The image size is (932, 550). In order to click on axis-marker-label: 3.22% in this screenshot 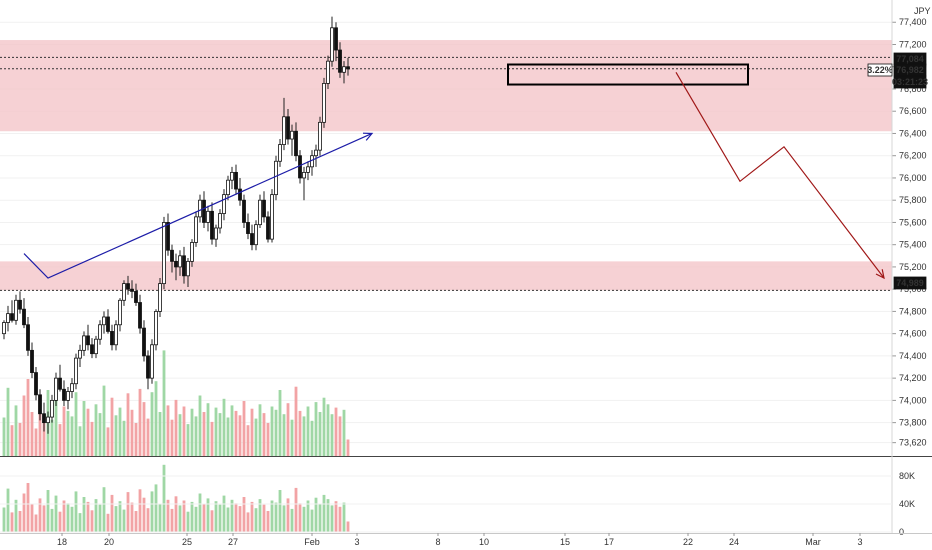, I will do `click(880, 70)`.